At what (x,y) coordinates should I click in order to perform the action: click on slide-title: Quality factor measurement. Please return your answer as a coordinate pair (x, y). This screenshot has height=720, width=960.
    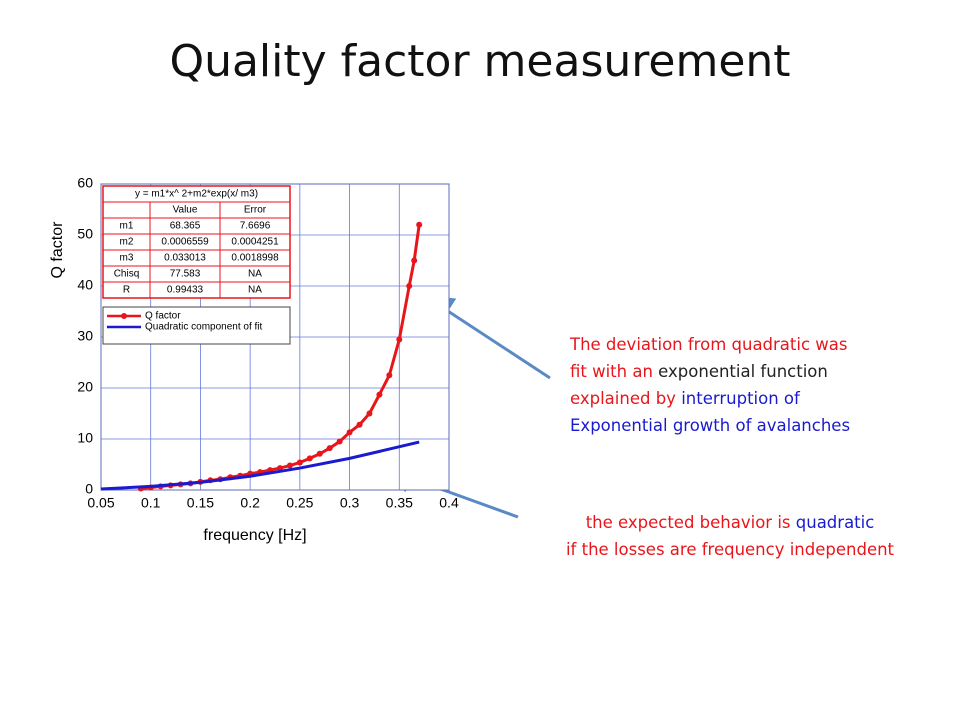
    Looking at the image, I should click on (479, 61).